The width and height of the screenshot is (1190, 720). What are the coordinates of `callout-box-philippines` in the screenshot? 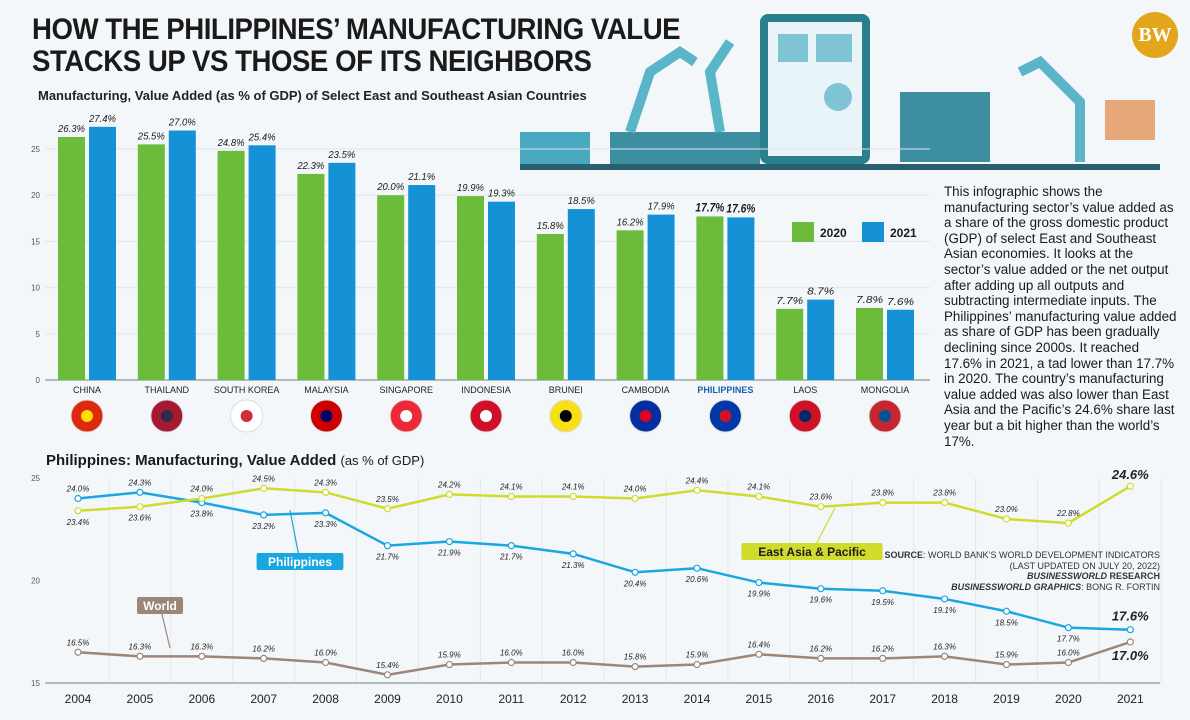 It's located at (300, 561).